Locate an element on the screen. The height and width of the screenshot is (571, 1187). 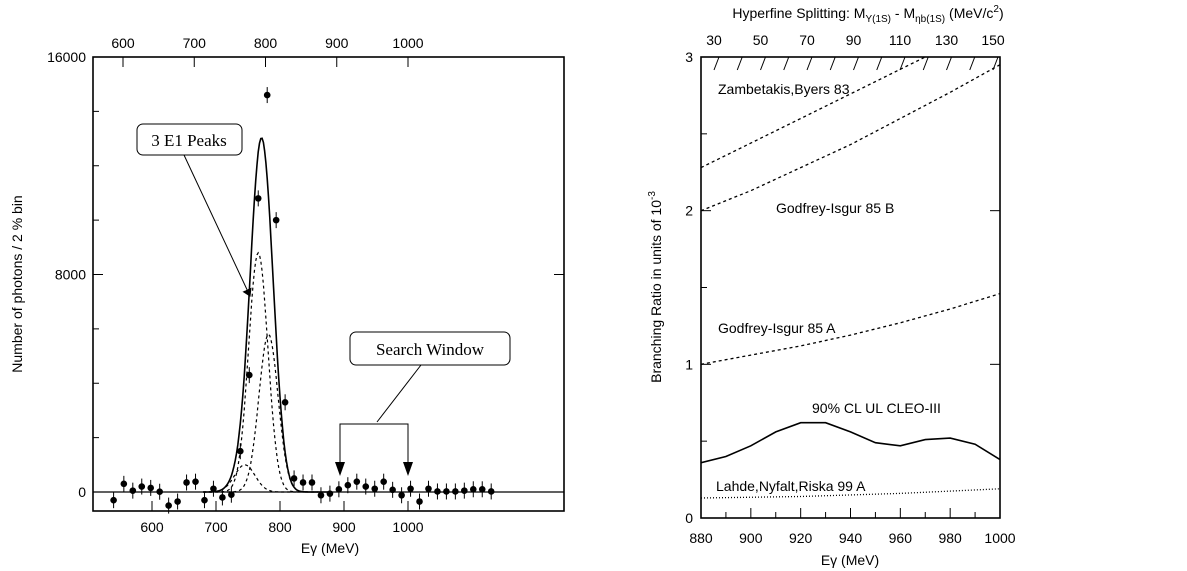
right-x-top-tick-label: 70 is located at coordinates (807, 40).